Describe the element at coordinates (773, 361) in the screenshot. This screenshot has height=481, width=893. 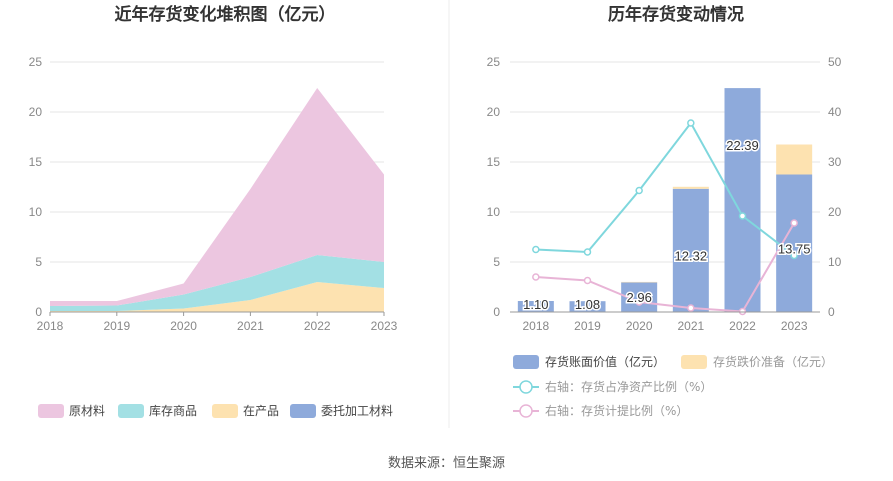
I see `legend-label: 存货跌价准备（亿元）` at that location.